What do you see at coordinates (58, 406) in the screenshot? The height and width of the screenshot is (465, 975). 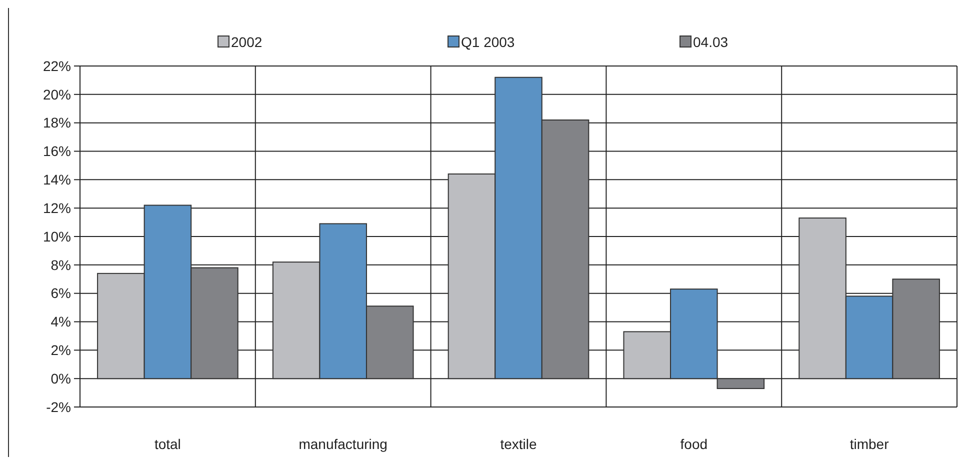 I see `y-tick-label: -2%` at bounding box center [58, 406].